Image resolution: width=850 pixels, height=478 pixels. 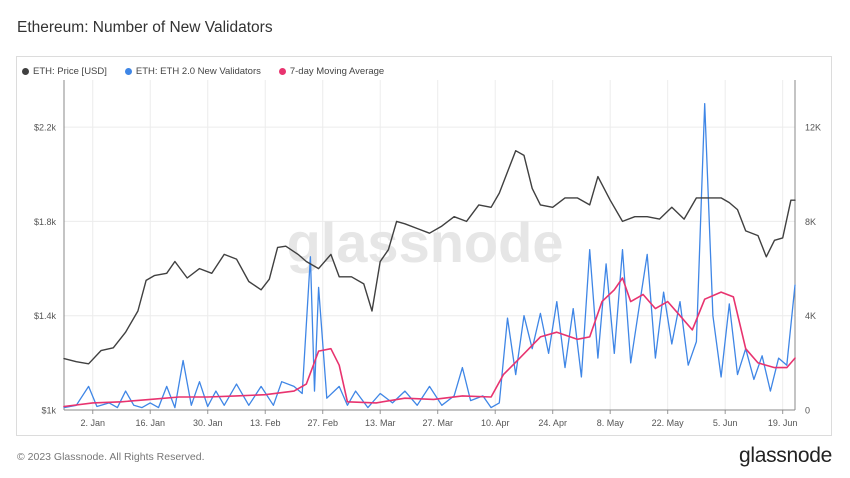 What do you see at coordinates (813, 128) in the screenshot?
I see `y-right-tick-label: 12K` at bounding box center [813, 128].